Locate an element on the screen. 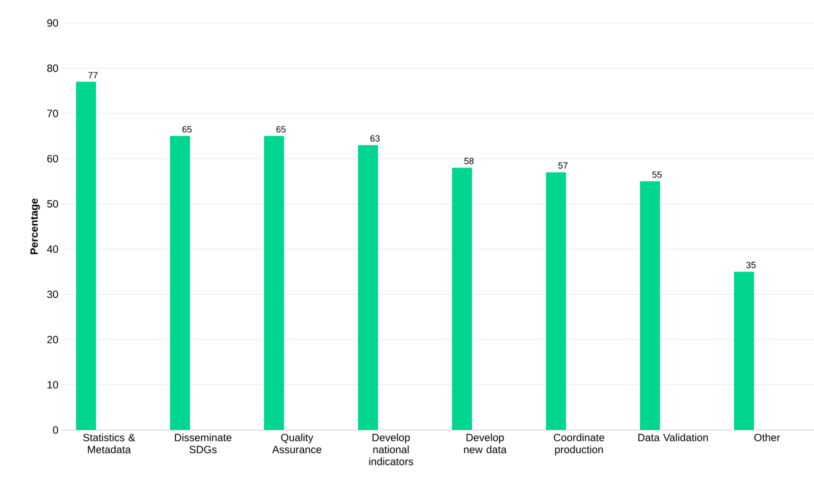 The height and width of the screenshot is (491, 814). data-label: 57 is located at coordinates (563, 165).